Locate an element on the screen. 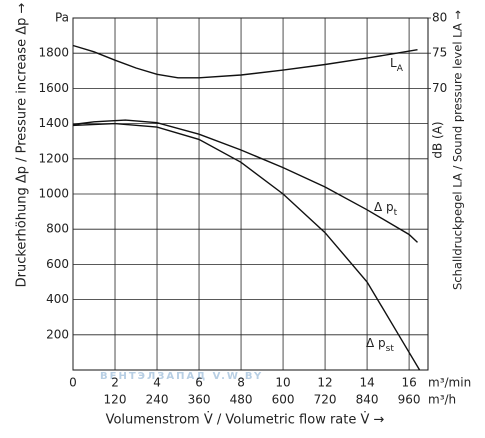 The width and height of the screenshot is (485, 438). curve is located at coordinates (245, 61).